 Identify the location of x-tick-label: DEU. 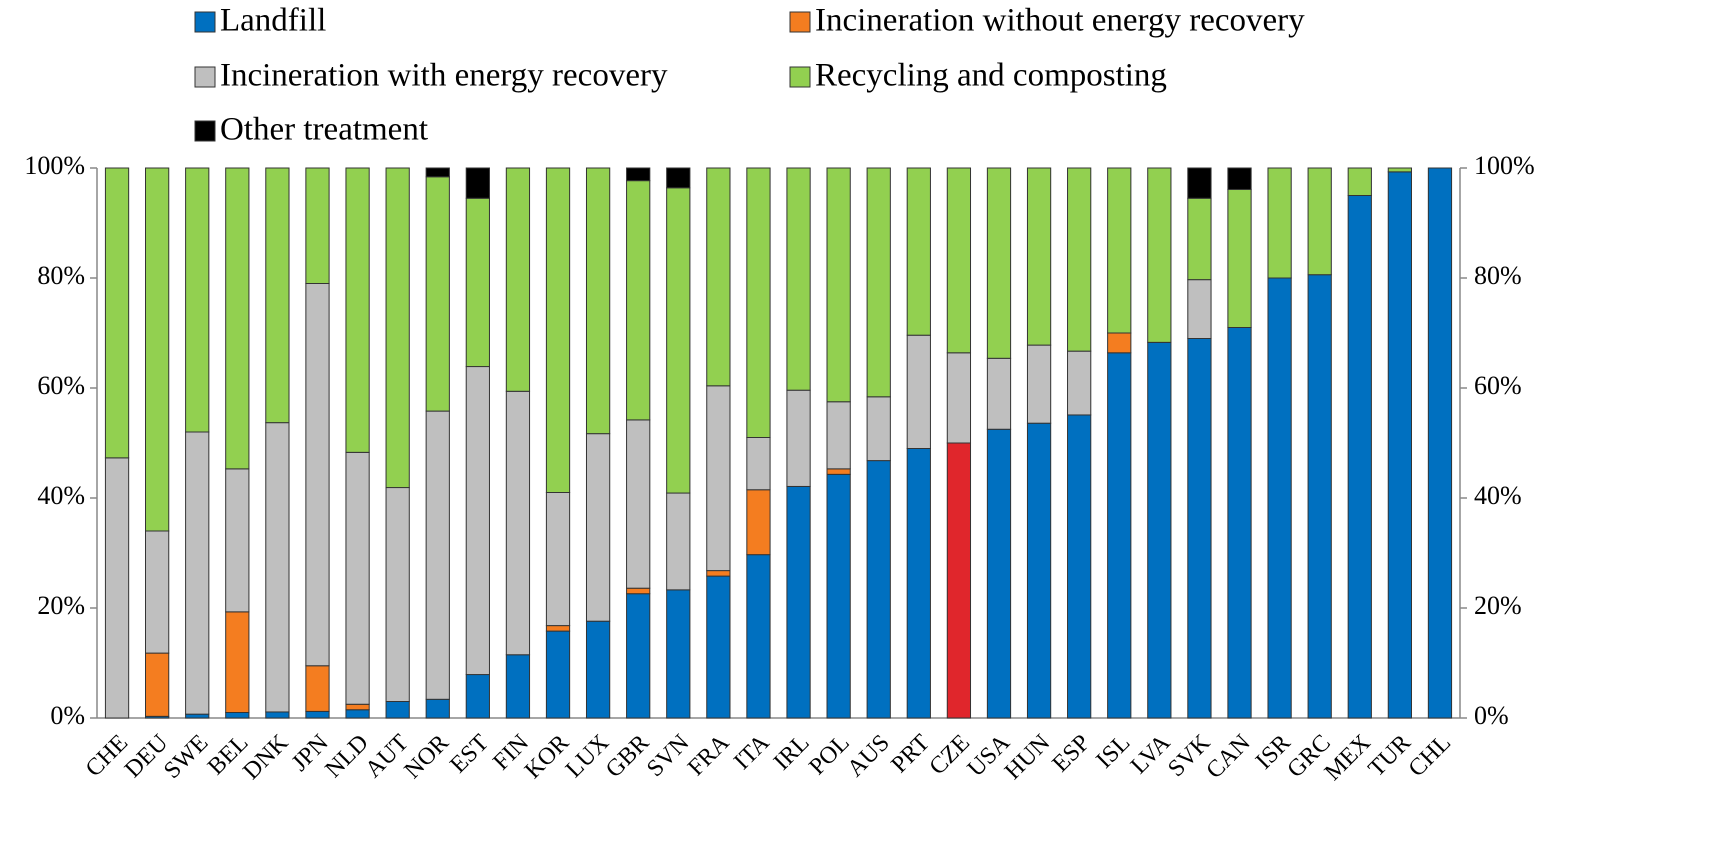
(146, 756).